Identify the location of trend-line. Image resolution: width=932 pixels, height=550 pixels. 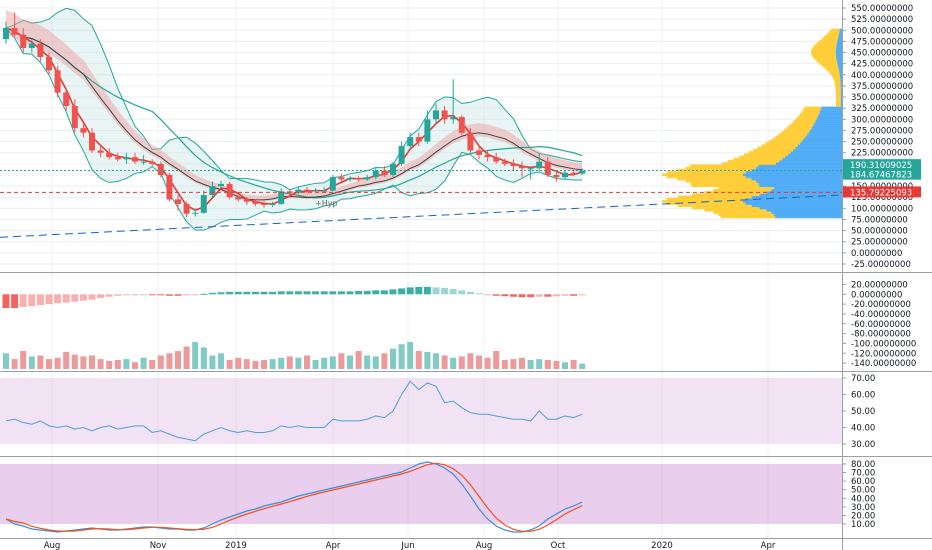
(421, 216).